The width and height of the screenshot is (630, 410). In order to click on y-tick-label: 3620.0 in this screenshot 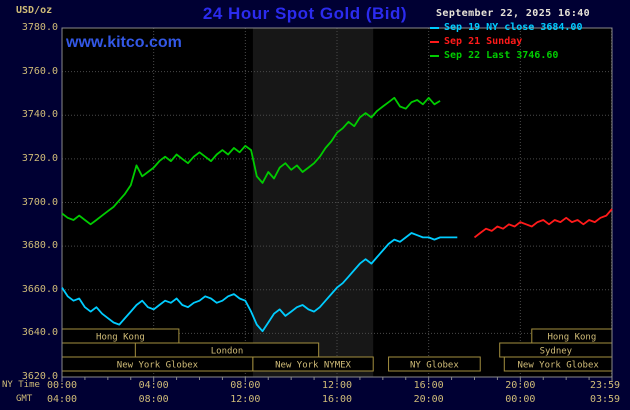, I will do `click(39, 376)`.